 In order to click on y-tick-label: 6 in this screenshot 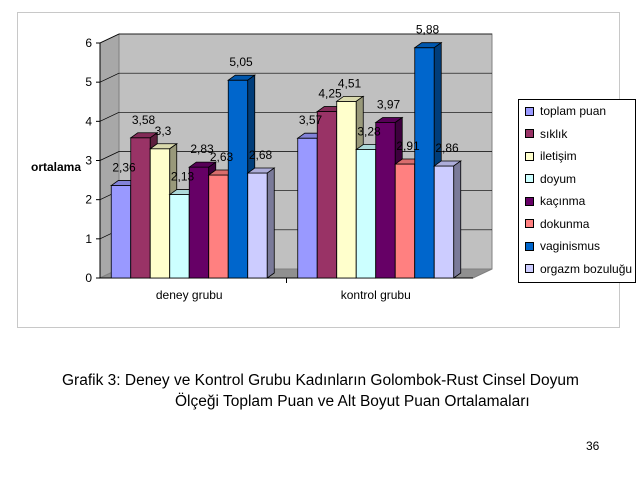, I will do `click(88, 43)`.